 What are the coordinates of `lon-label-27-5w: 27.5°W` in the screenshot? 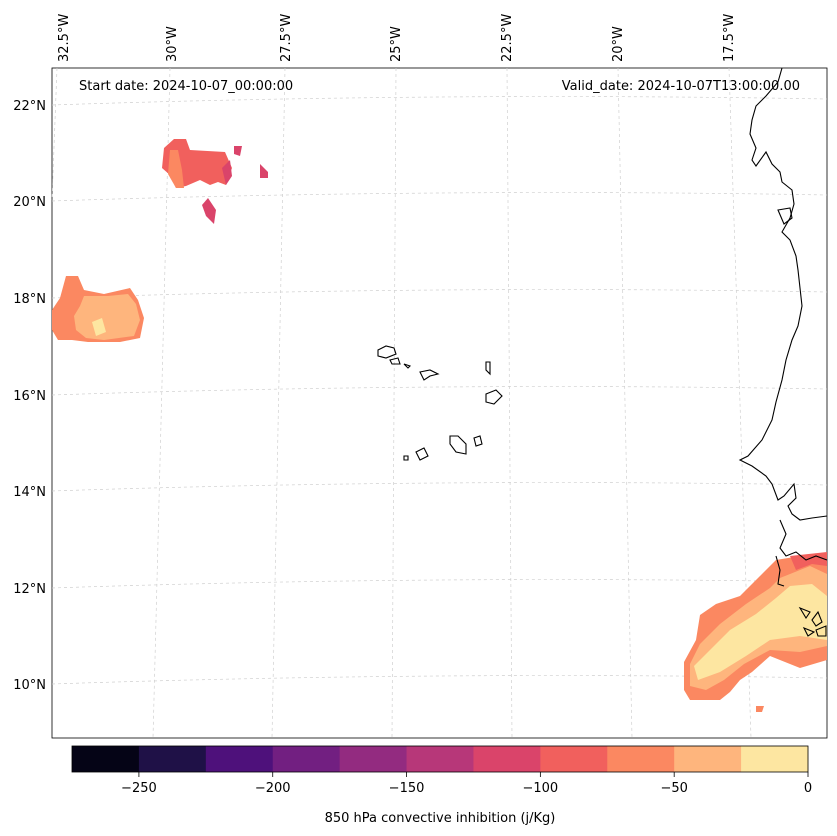 It's located at (286, 38).